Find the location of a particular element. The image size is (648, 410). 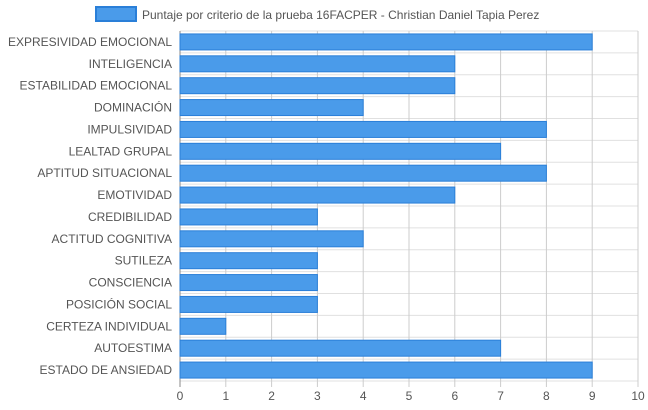

category-label: POSICIÓN SOCIAL is located at coordinates (119, 303).